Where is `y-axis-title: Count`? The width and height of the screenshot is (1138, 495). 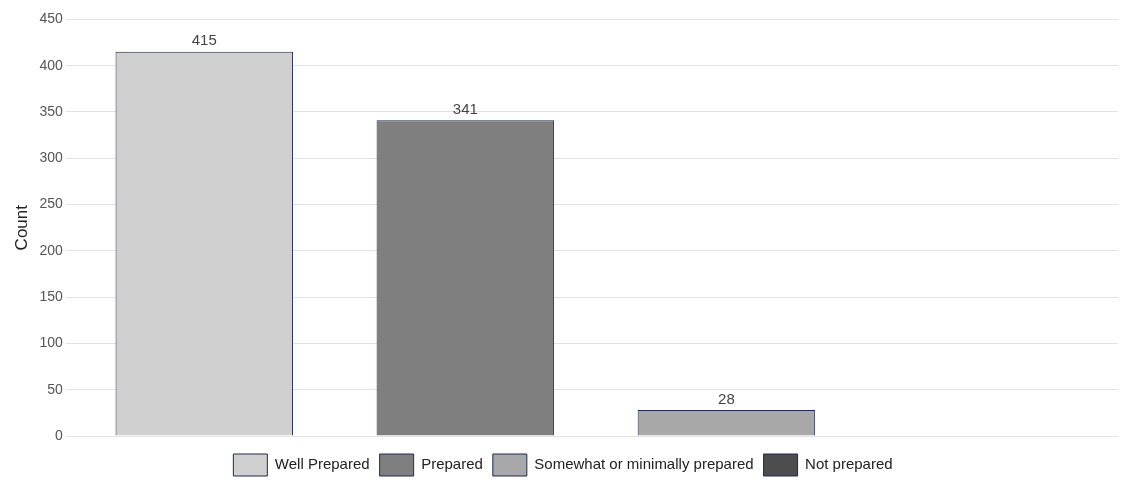 y-axis-title: Count is located at coordinates (21, 227).